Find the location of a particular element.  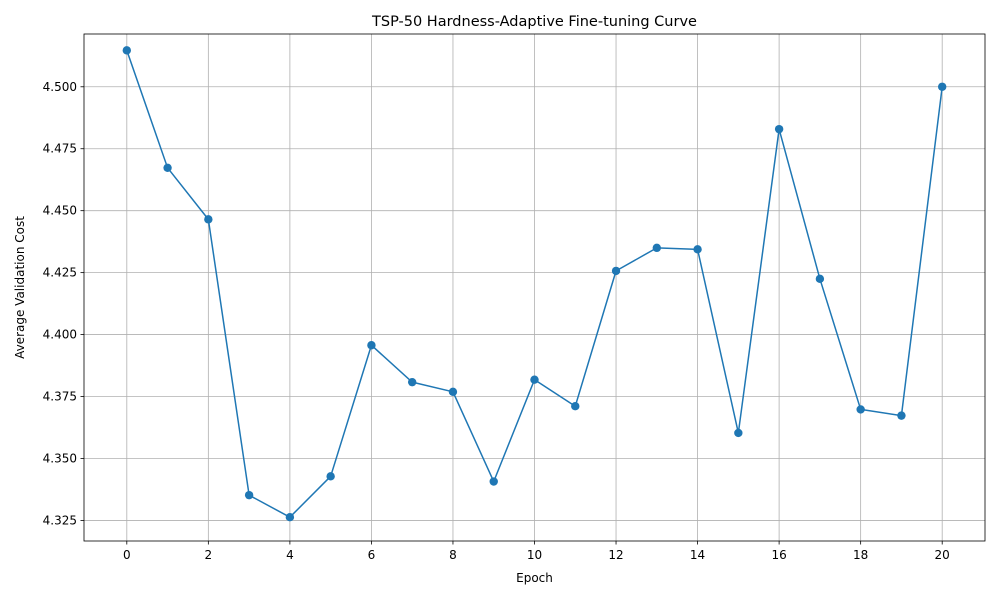

y-tick-label: 4.450 is located at coordinates (60, 211).